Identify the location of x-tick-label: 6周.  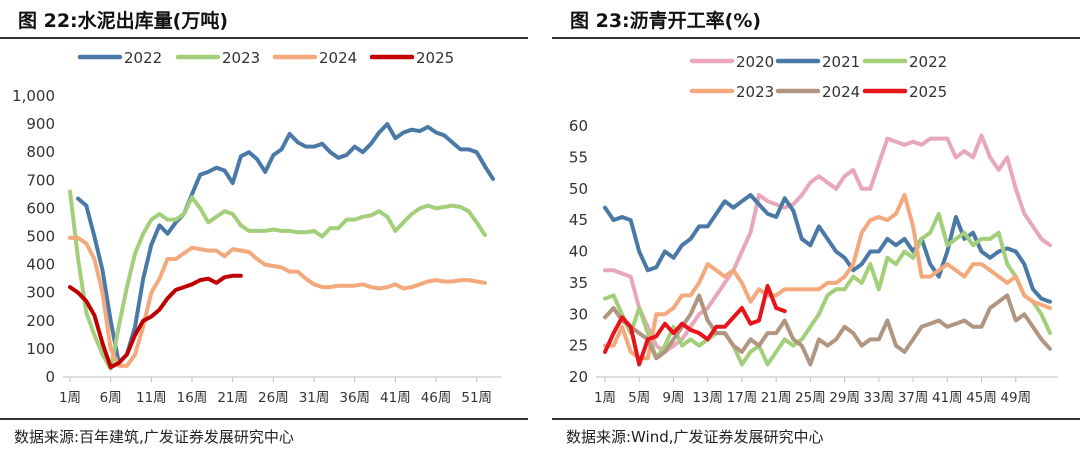
(111, 398).